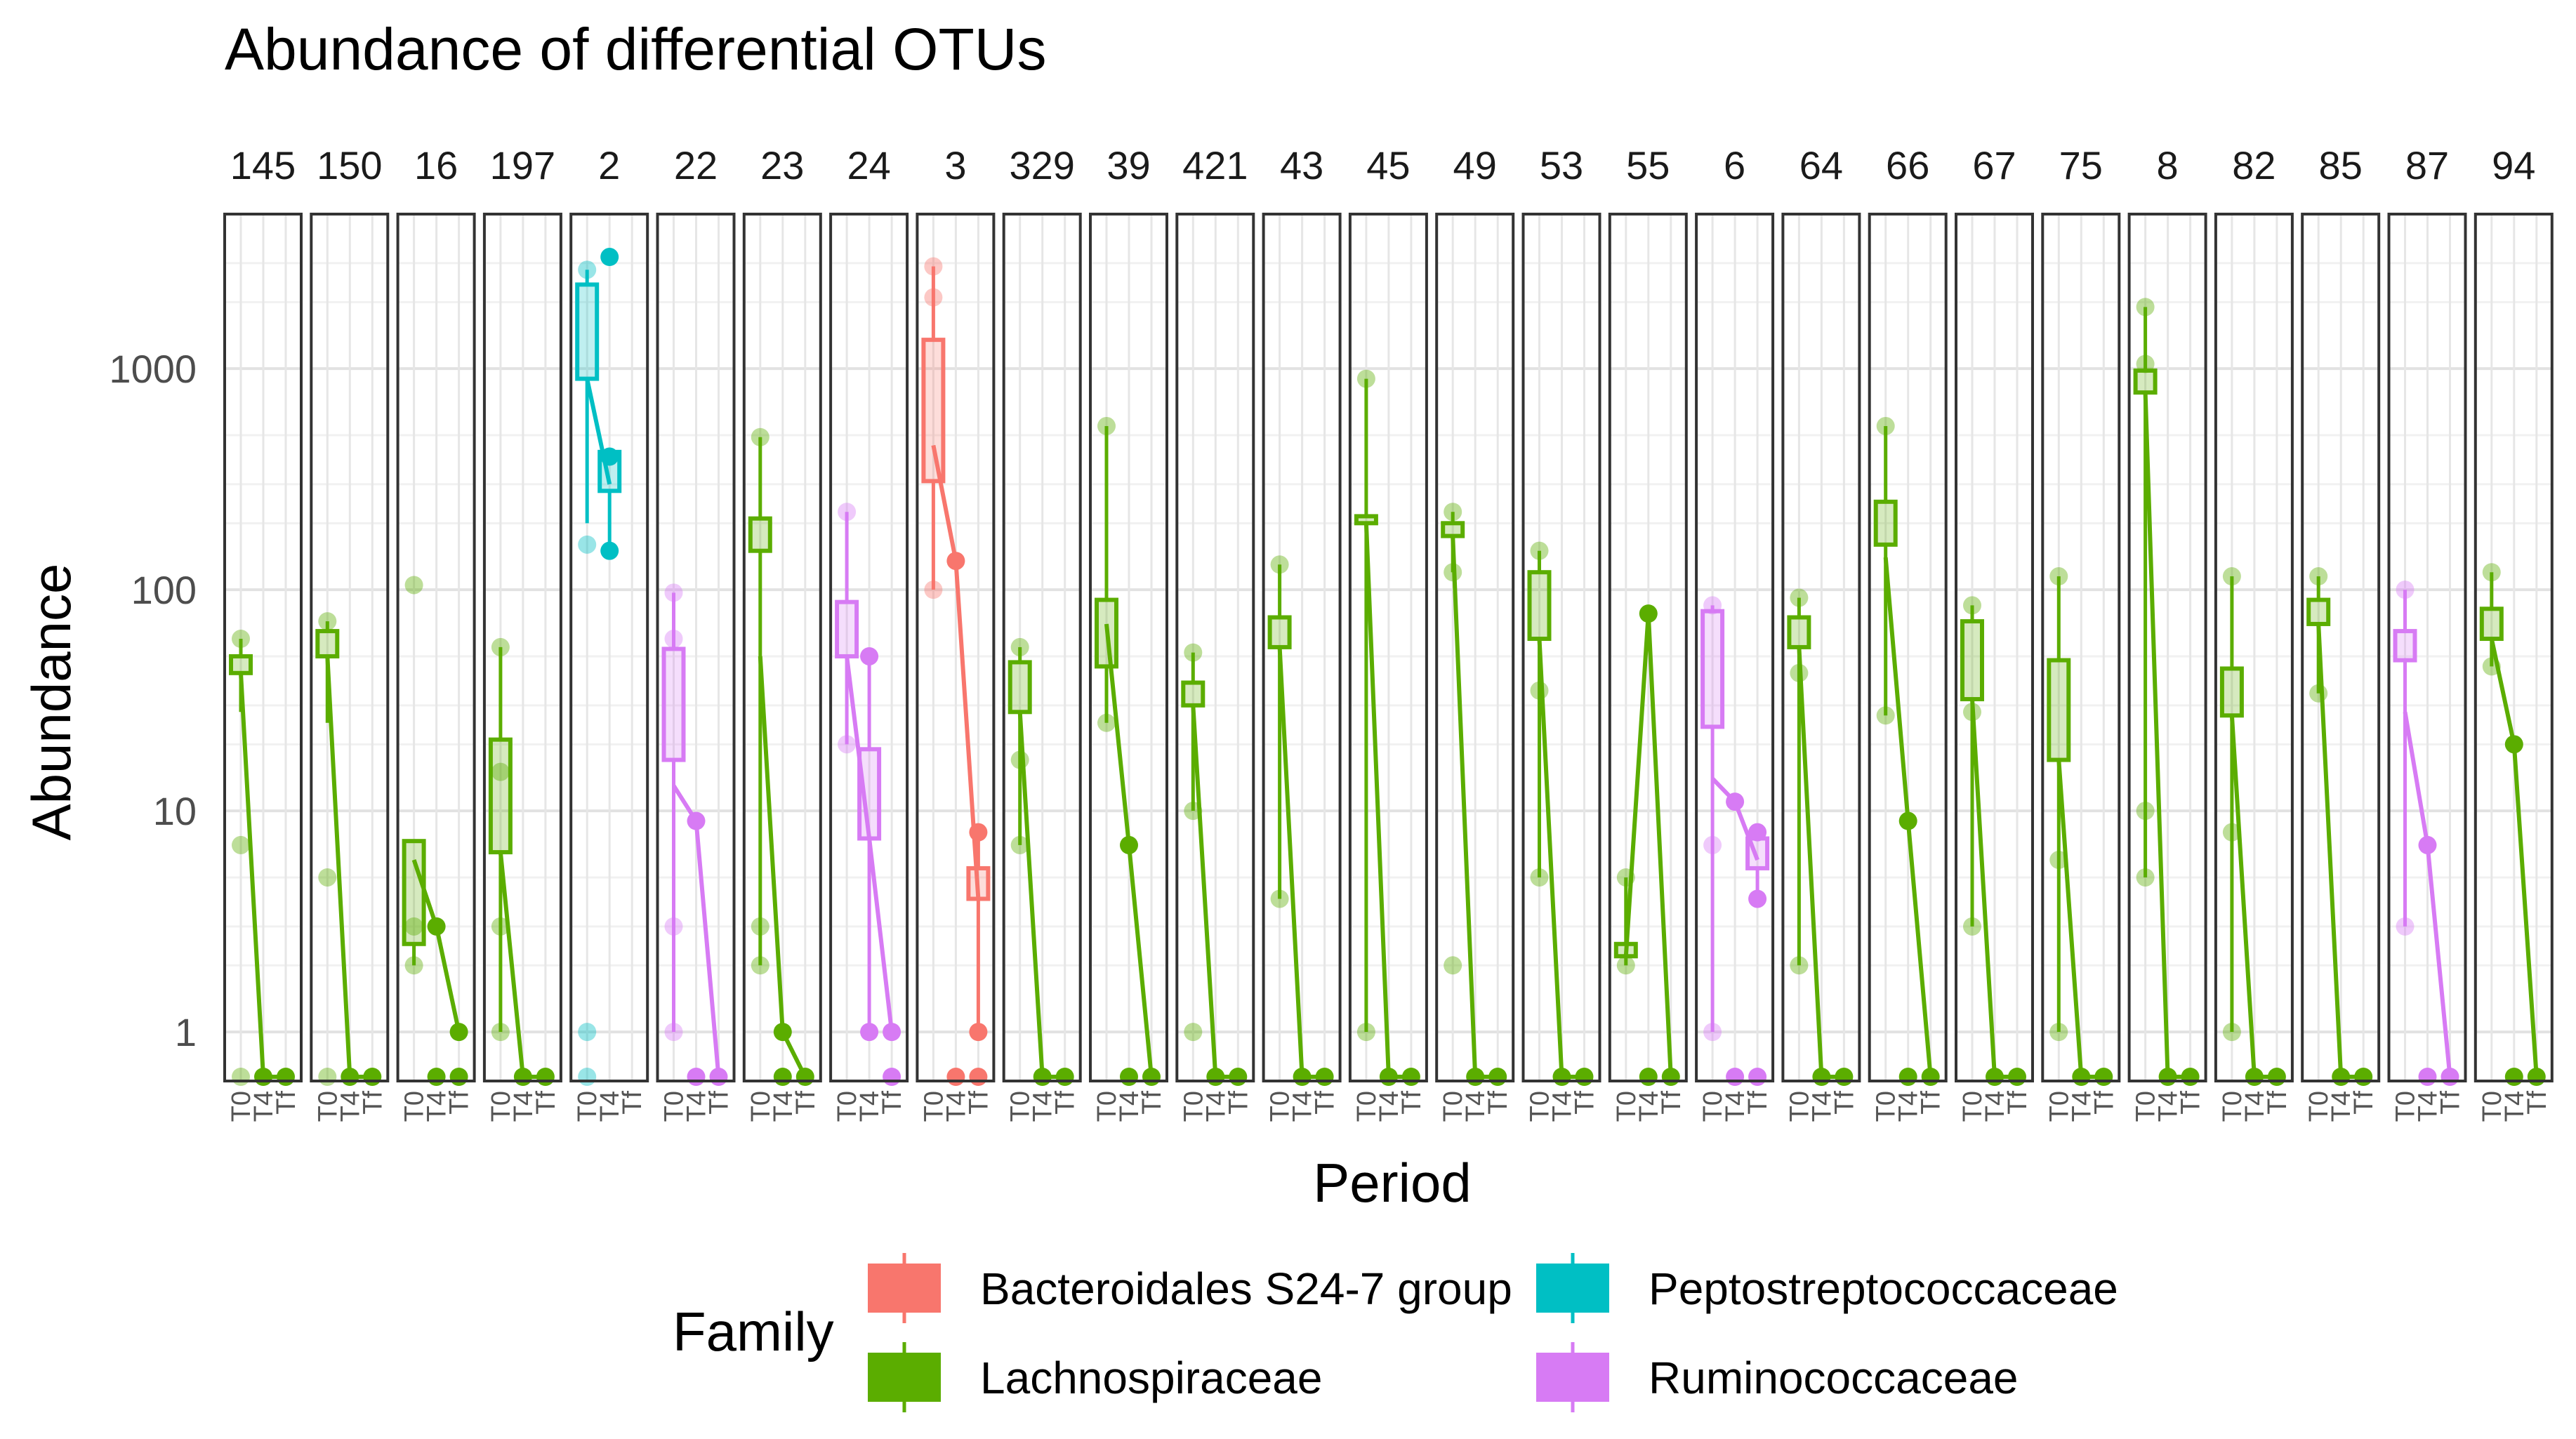 The height and width of the screenshot is (1439, 2576). What do you see at coordinates (1561, 165) in the screenshot?
I see `facet-strip-label: 53` at bounding box center [1561, 165].